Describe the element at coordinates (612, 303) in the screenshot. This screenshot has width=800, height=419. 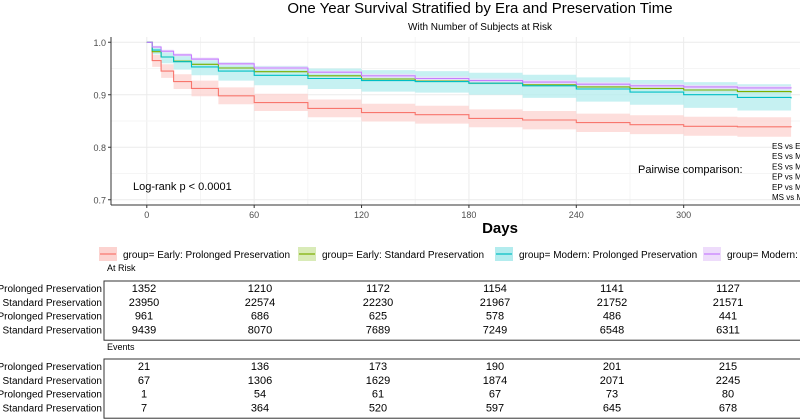
I see `risk-table-cell: 21752` at that location.